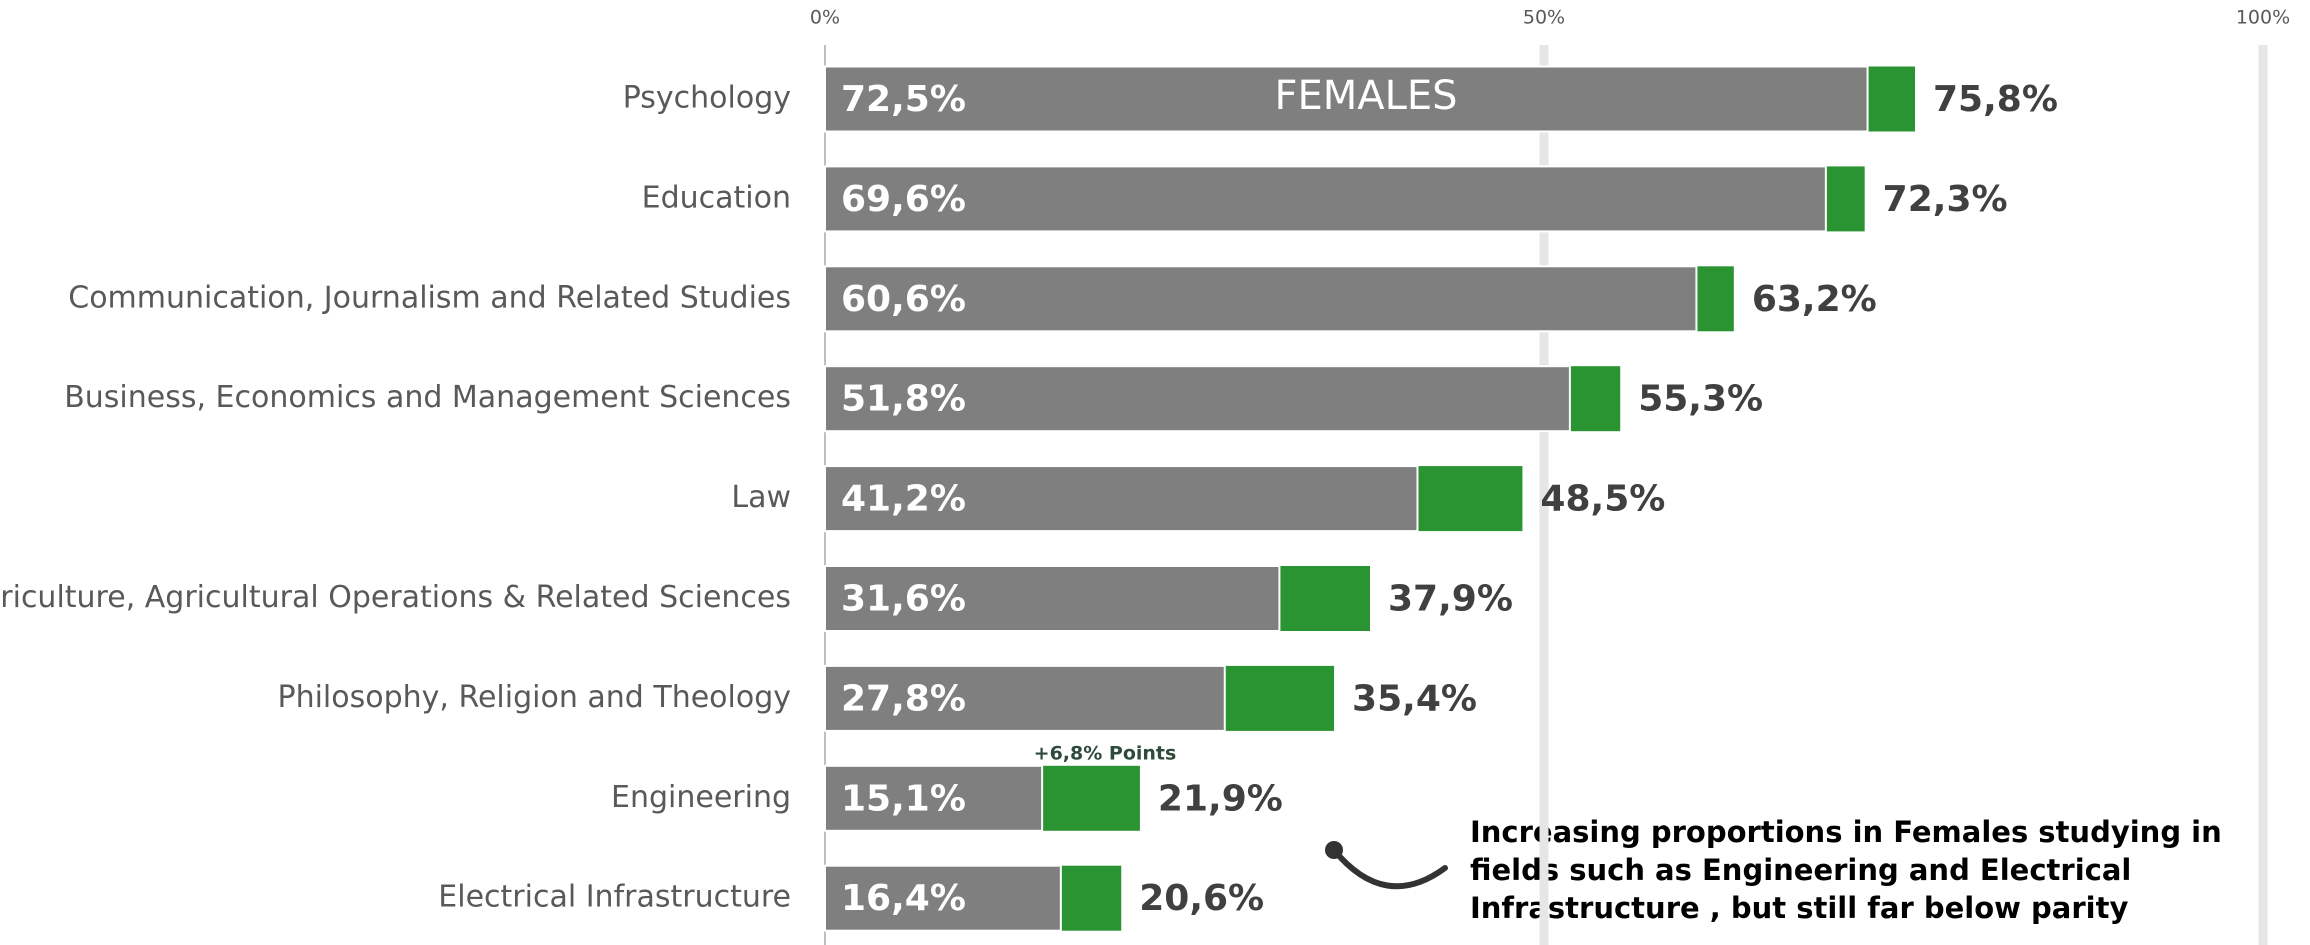 The height and width of the screenshot is (945, 2310). What do you see at coordinates (903, 399) in the screenshot?
I see `value-label: 51,8%` at bounding box center [903, 399].